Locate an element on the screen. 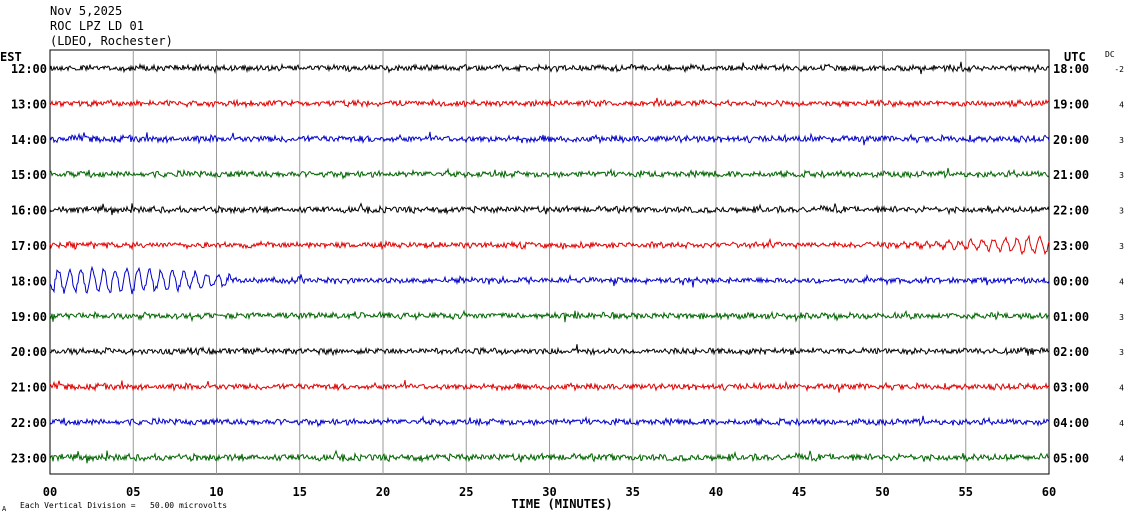  x-tick-label: 15 is located at coordinates (300, 492).